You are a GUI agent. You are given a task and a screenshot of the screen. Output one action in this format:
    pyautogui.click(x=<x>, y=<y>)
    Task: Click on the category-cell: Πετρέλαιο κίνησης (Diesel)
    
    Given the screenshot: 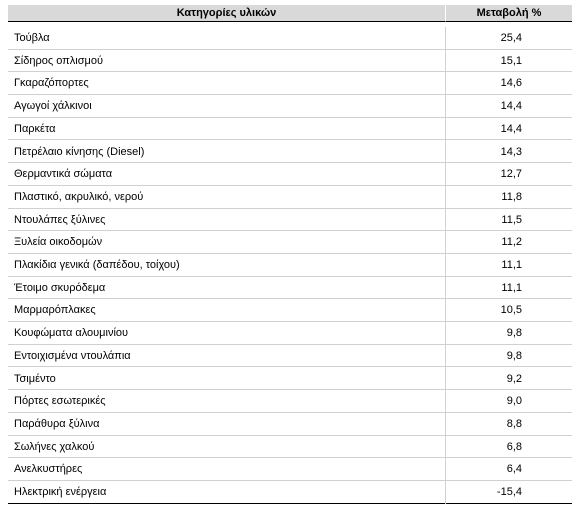 What is the action you would take?
    pyautogui.click(x=79, y=151)
    